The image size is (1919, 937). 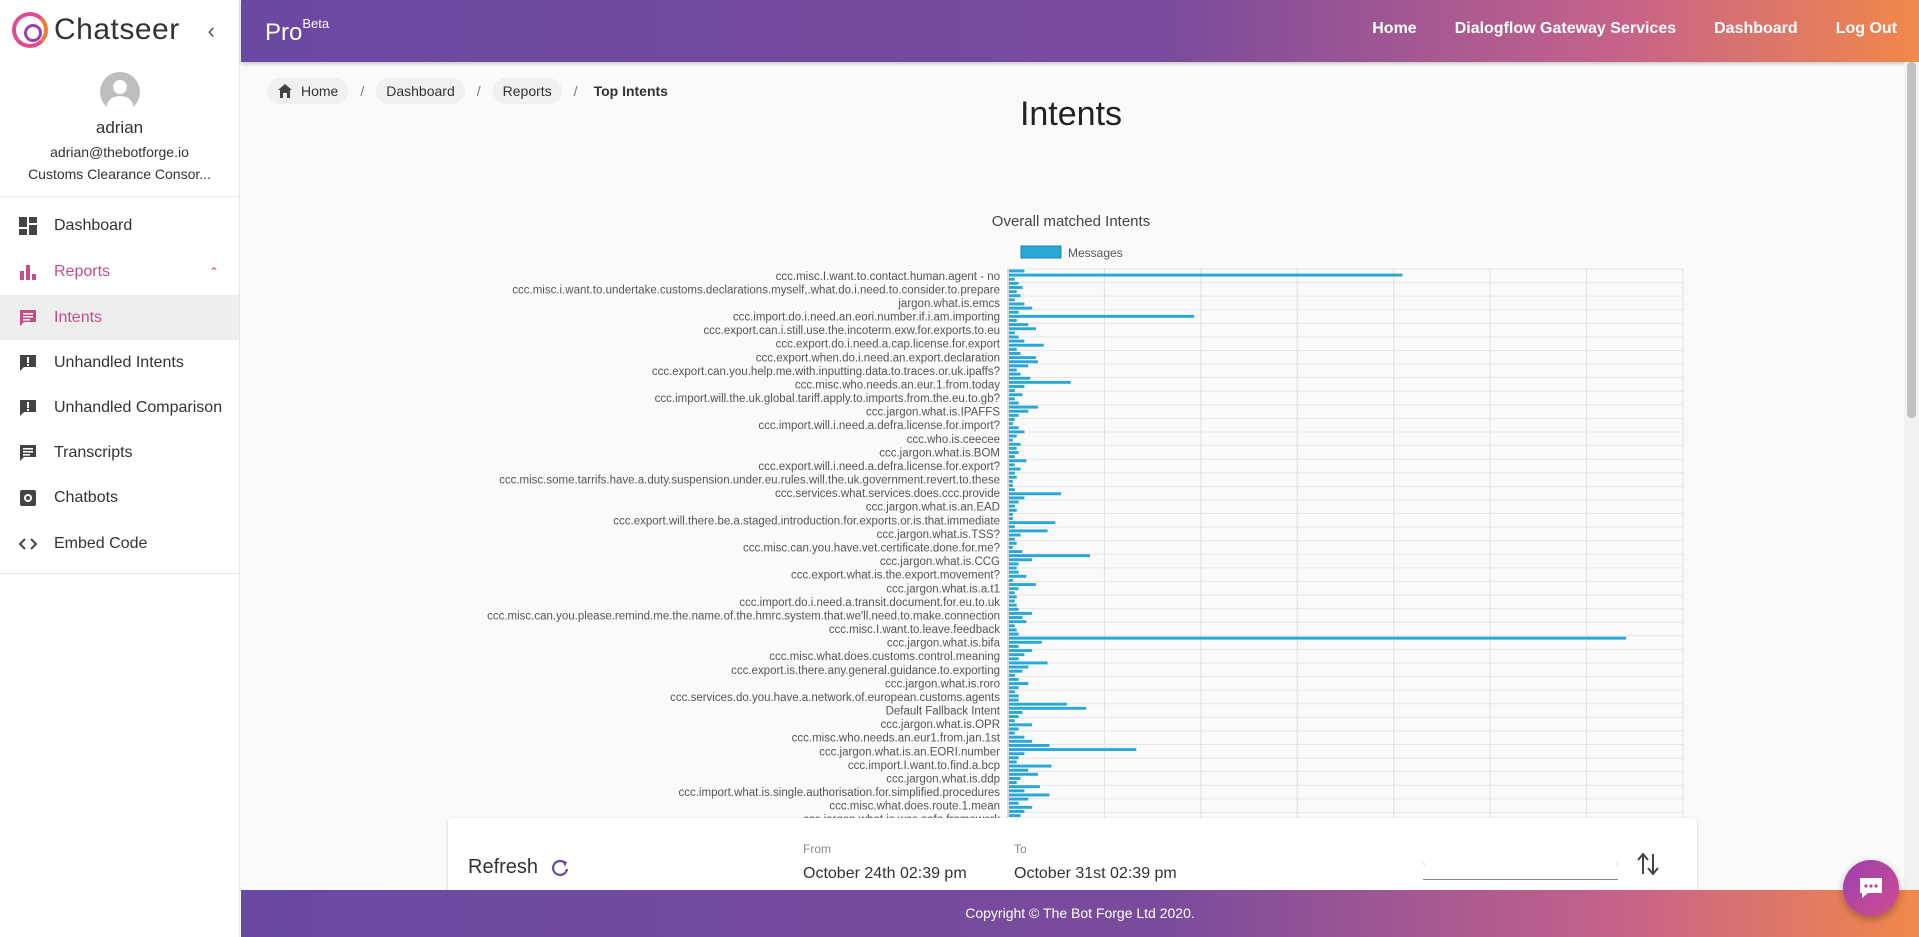 I want to click on top-nav-logout: Log Out, so click(x=1866, y=28).